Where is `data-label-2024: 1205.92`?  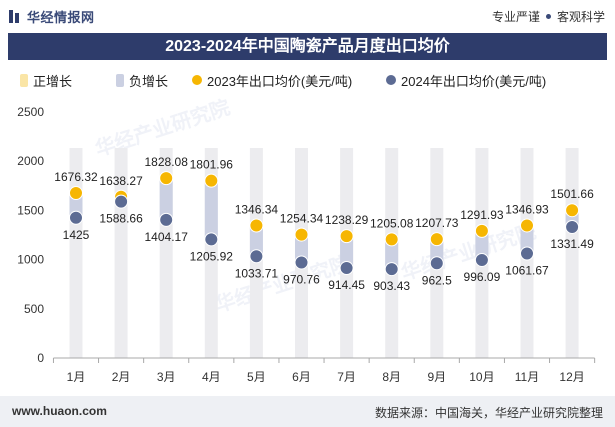 data-label-2024: 1205.92 is located at coordinates (212, 256).